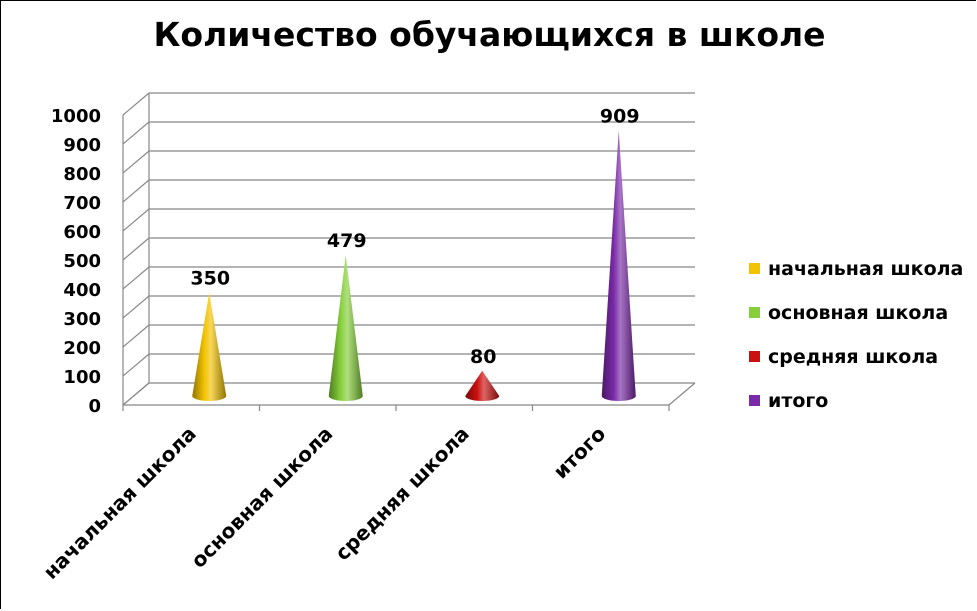 This screenshot has height=611, width=977. Describe the element at coordinates (82, 174) in the screenshot. I see `y-tick-label: 800` at that location.